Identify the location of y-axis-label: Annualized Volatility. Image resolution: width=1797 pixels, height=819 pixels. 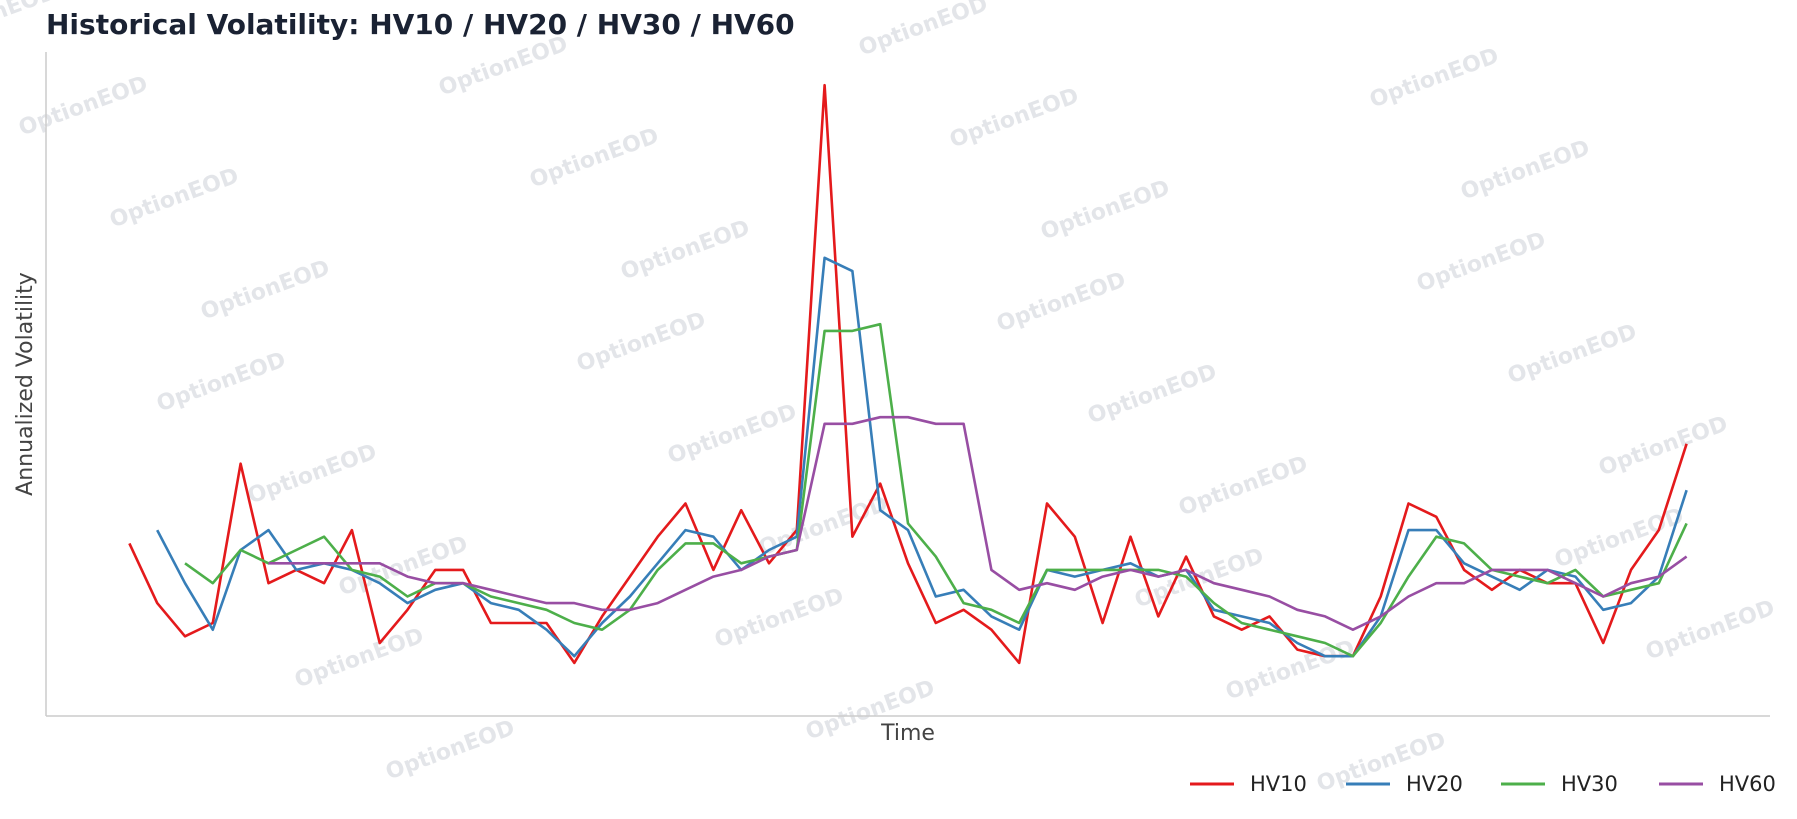
(25, 384).